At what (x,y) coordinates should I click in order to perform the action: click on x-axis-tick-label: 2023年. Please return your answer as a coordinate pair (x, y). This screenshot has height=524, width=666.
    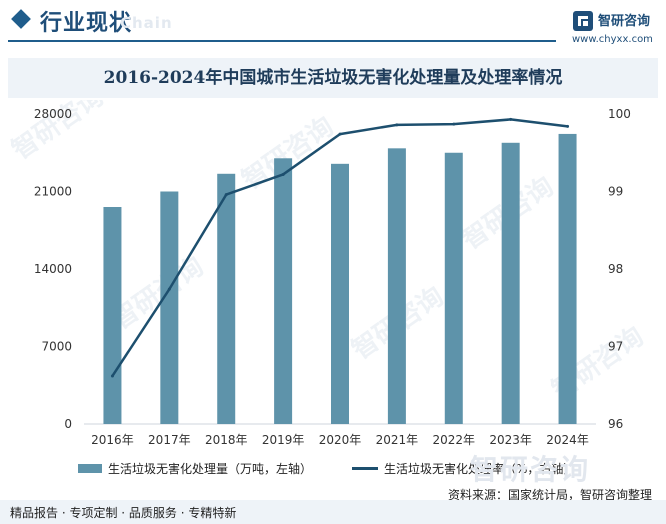
    Looking at the image, I should click on (510, 440).